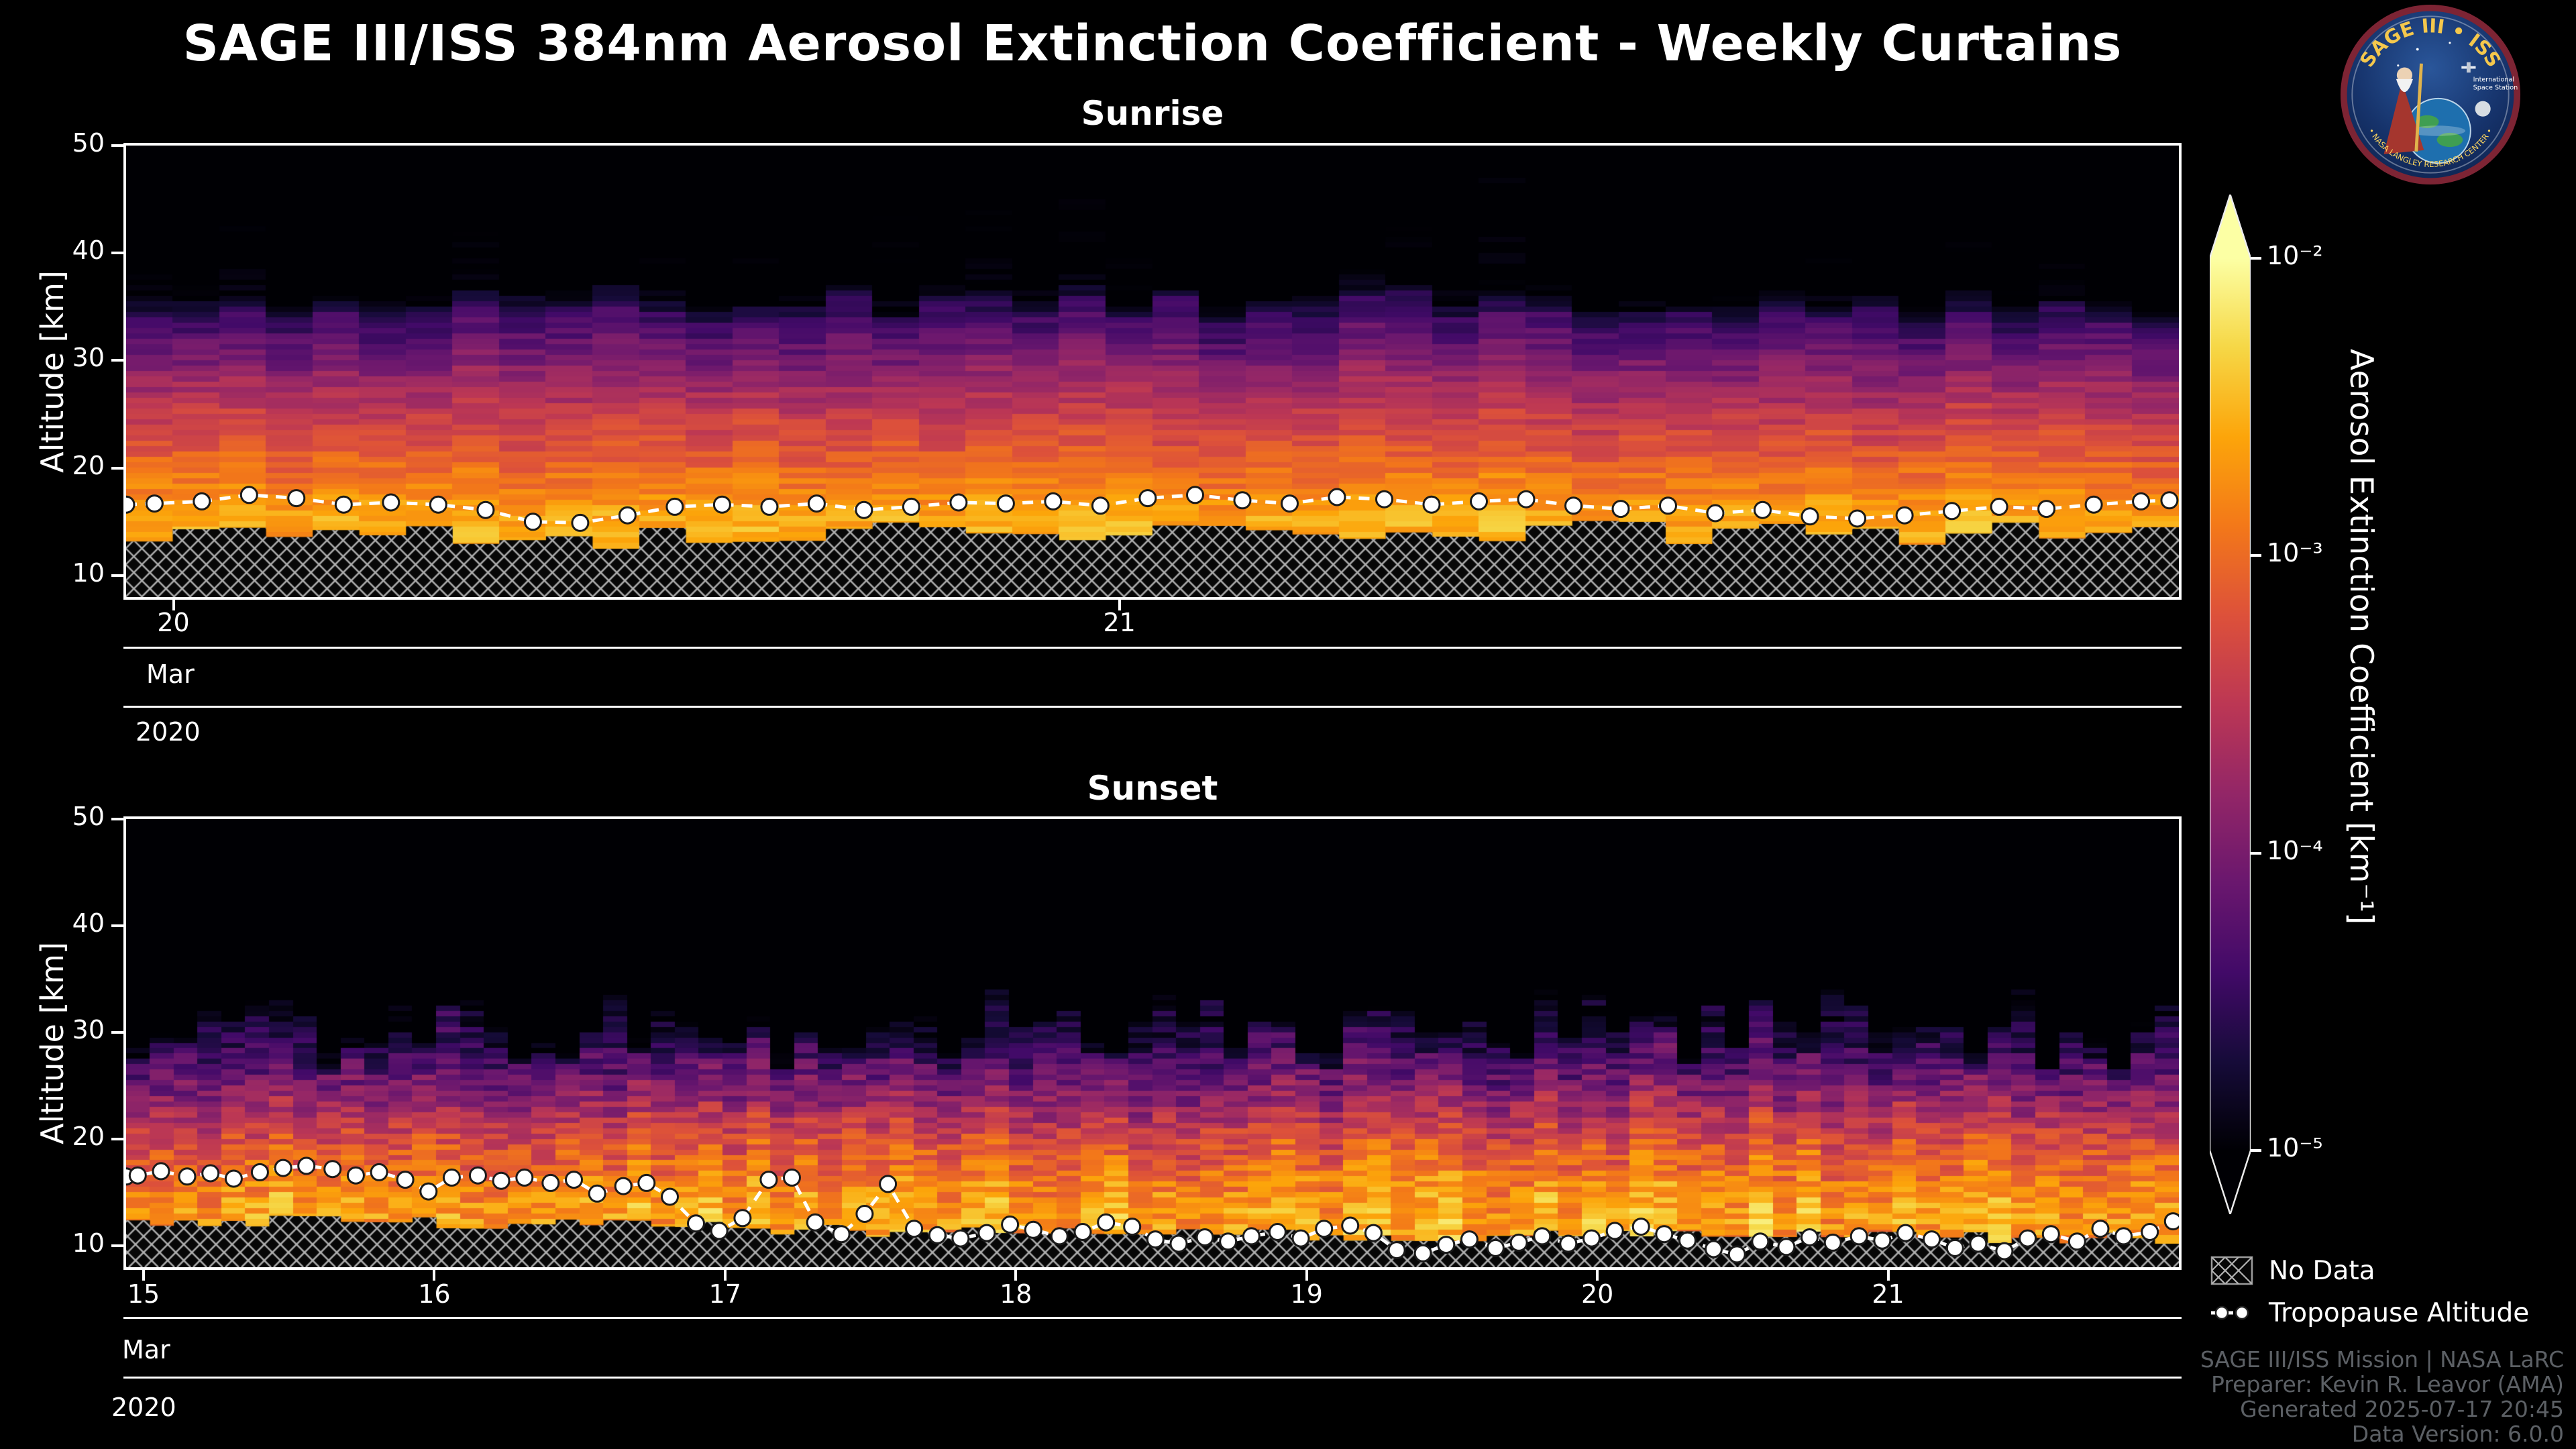 This screenshot has width=2576, height=1449. I want to click on x-tick-label: 15, so click(143, 1294).